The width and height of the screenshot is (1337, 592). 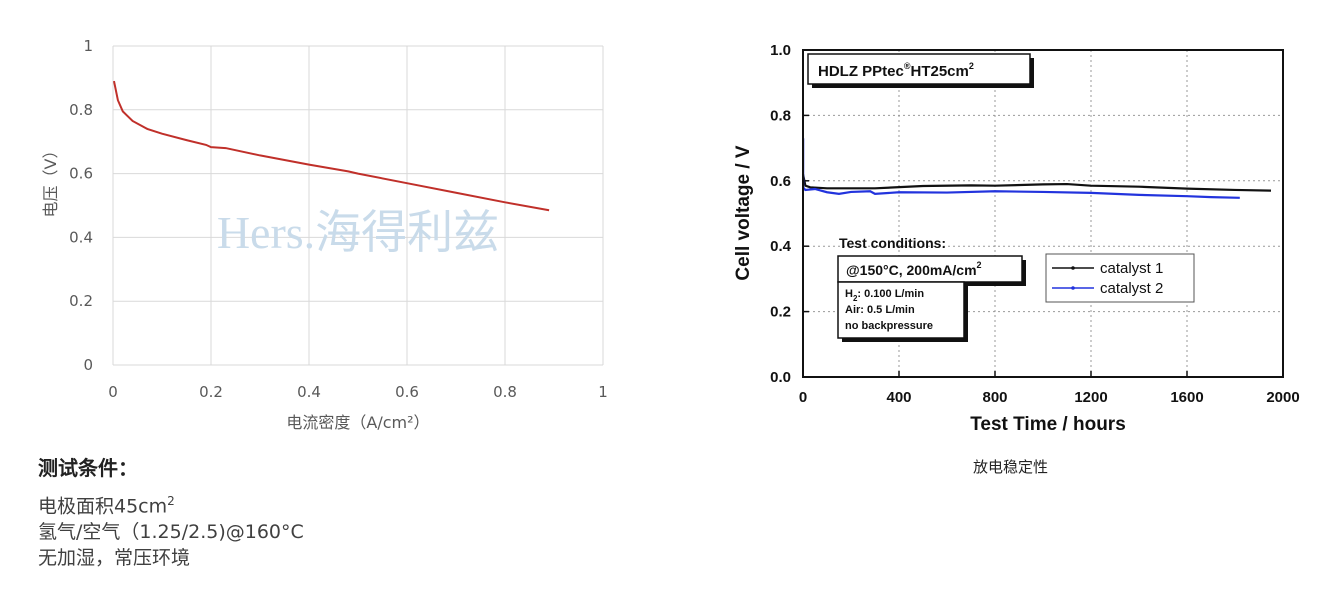 What do you see at coordinates (407, 392) in the screenshot?
I see `chart1-x-tick: 0.6` at bounding box center [407, 392].